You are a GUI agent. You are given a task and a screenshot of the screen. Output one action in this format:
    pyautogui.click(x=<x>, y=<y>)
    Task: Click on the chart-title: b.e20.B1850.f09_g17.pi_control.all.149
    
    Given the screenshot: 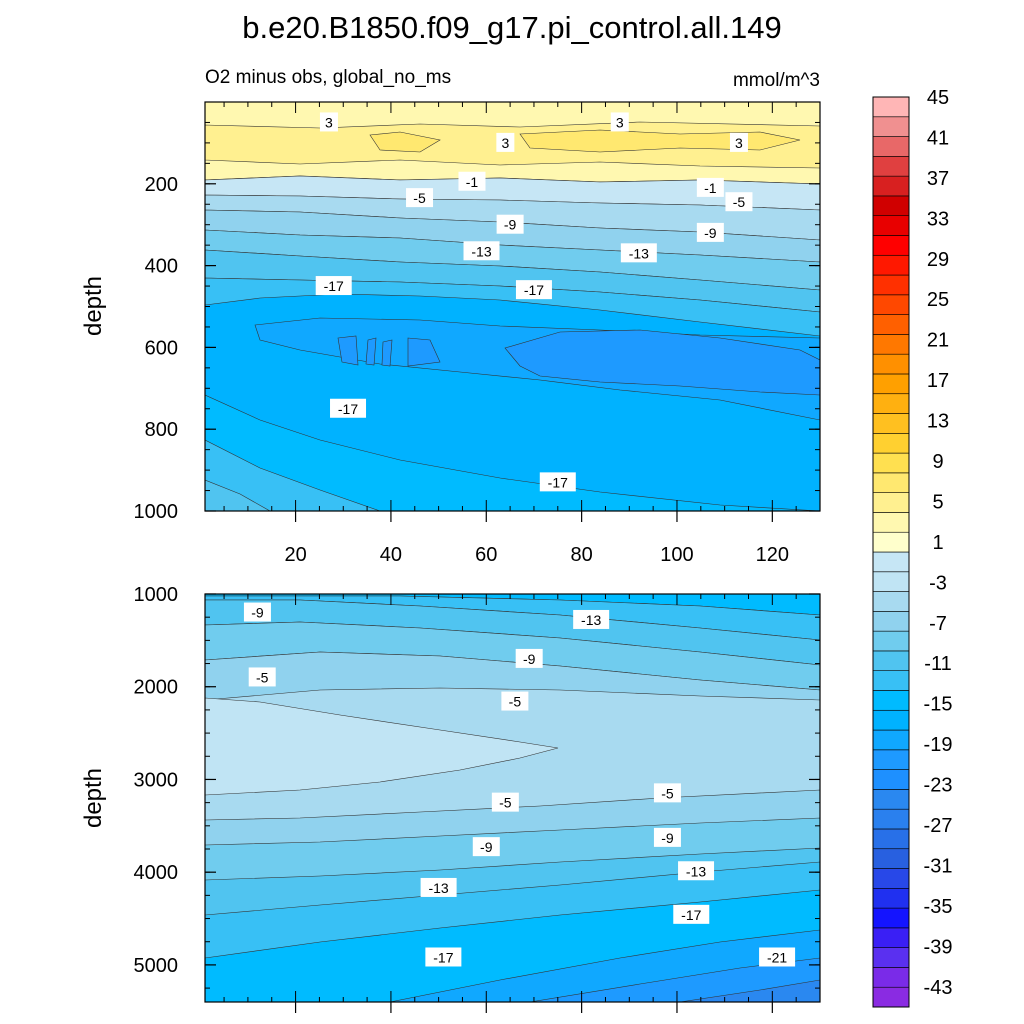 What is the action you would take?
    pyautogui.click(x=512, y=27)
    